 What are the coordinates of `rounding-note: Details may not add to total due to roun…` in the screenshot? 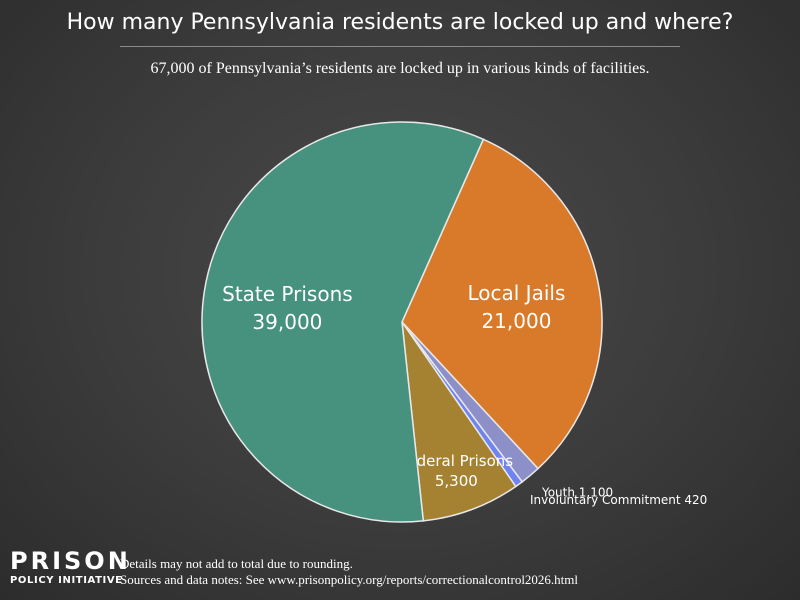 It's located at (236, 563).